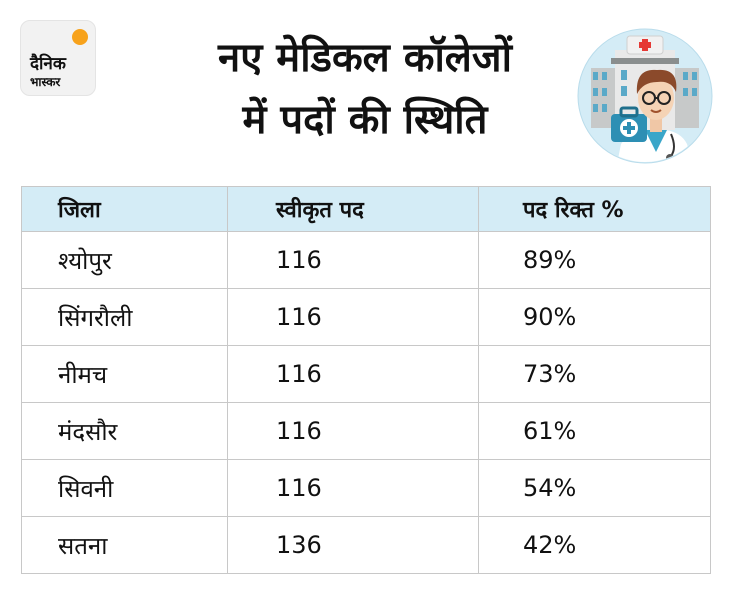  I want to click on table-header-row: जिला स्वीकृत पद पद रिक्त %, so click(366, 209).